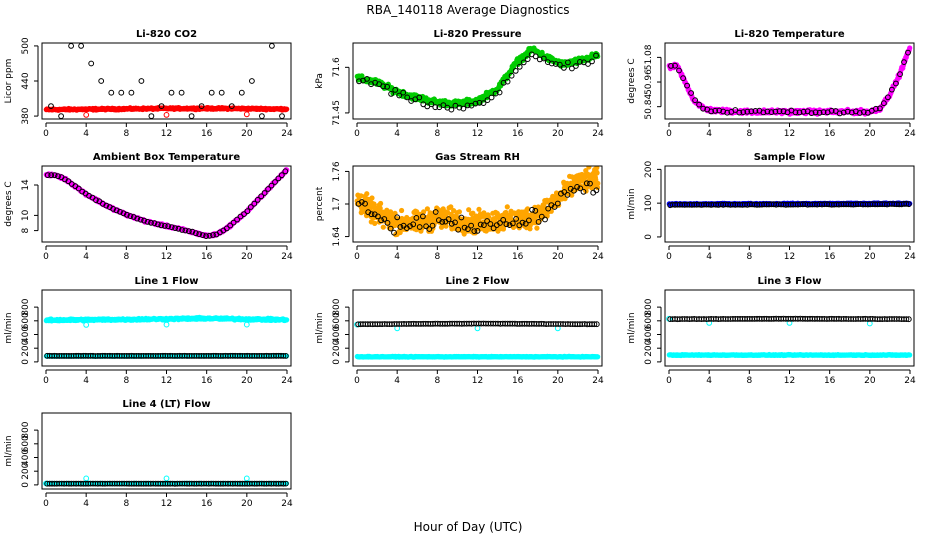 The image size is (936, 540). Describe the element at coordinates (870, 134) in the screenshot. I see `x-tick-label: 20` at that location.